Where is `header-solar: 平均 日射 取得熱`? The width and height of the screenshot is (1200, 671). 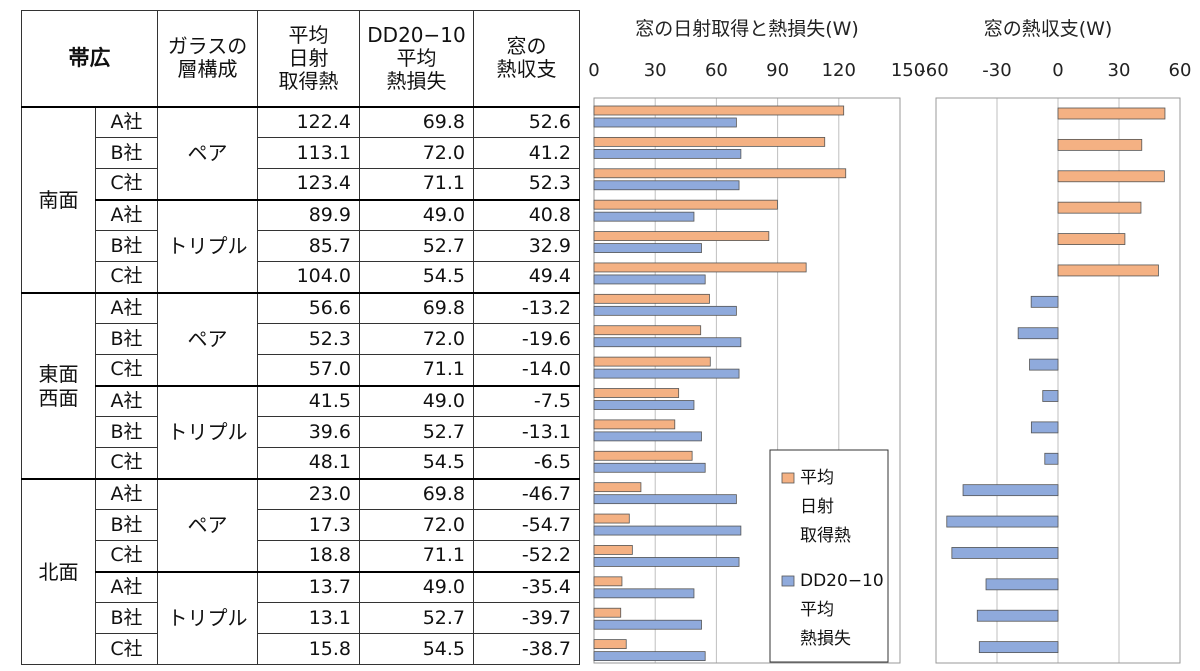 header-solar: 平均 日射 取得熱 is located at coordinates (308, 59).